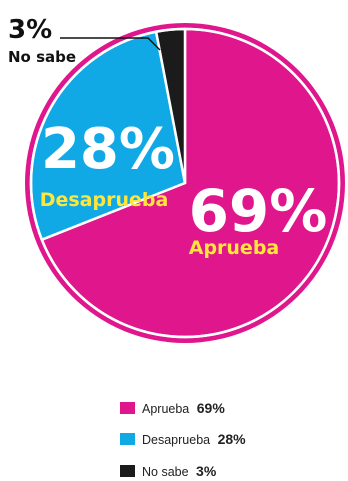 The height and width of the screenshot is (481, 348). I want to click on legend-swatch-aprueba, so click(127, 408).